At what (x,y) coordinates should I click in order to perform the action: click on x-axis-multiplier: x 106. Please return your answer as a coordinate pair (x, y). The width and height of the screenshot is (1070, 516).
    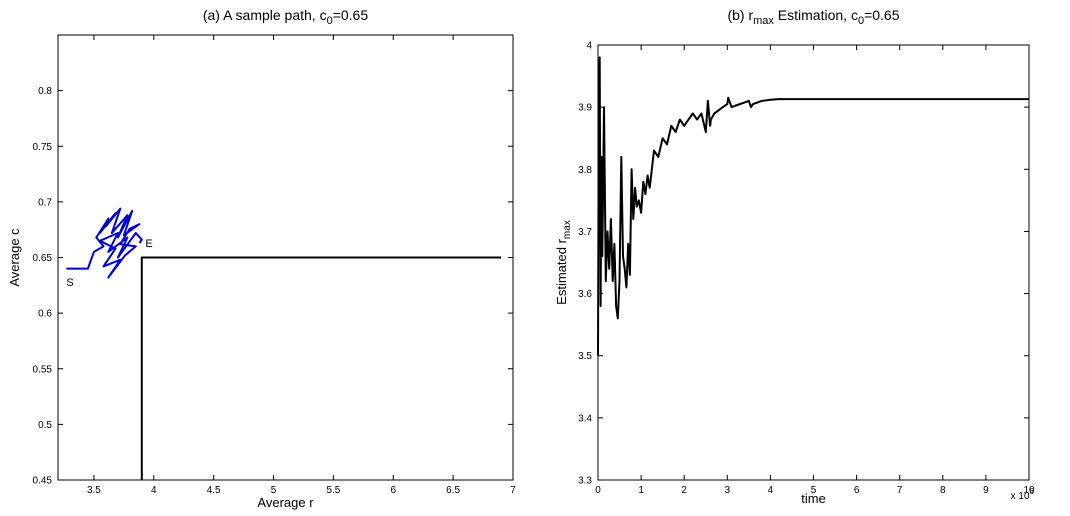
    Looking at the image, I should click on (1023, 494).